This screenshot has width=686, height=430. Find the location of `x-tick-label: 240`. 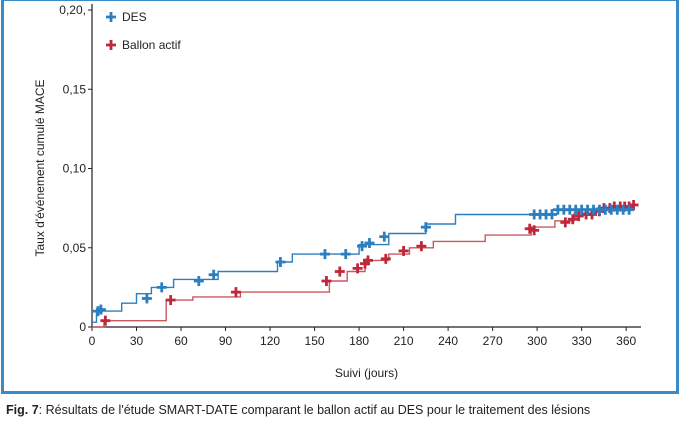

x-tick-label: 240 is located at coordinates (448, 341).